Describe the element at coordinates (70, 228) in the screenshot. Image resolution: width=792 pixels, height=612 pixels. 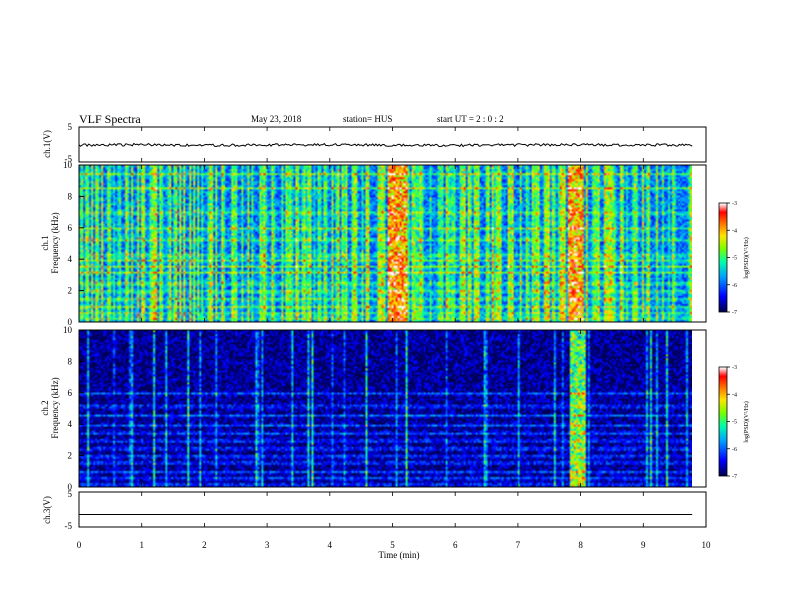
I see `ch1-spectrogram-ytick-label: 6` at that location.